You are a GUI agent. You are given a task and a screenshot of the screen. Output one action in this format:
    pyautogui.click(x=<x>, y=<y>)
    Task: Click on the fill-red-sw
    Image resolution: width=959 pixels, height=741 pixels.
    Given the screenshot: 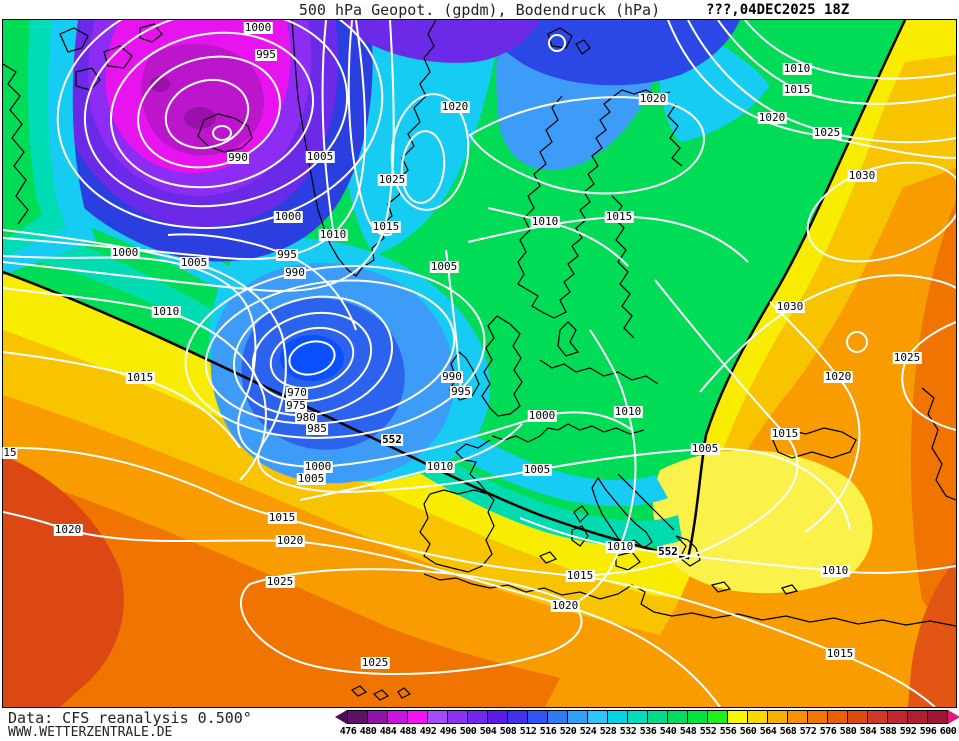 What is the action you would take?
    pyautogui.click(x=63, y=581)
    